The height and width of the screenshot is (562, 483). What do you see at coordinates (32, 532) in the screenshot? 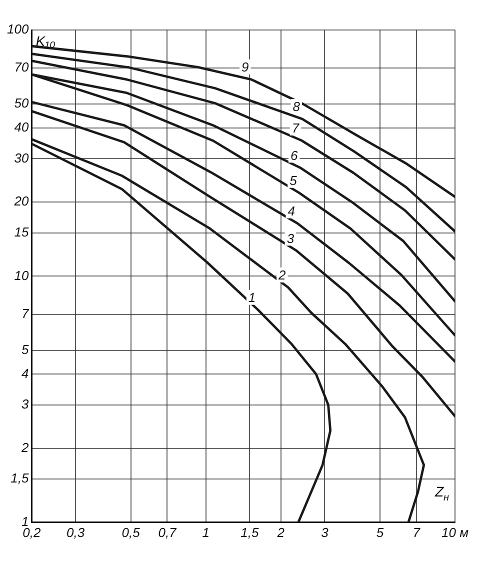
I see `x-tick-label: 0,2` at bounding box center [32, 532].